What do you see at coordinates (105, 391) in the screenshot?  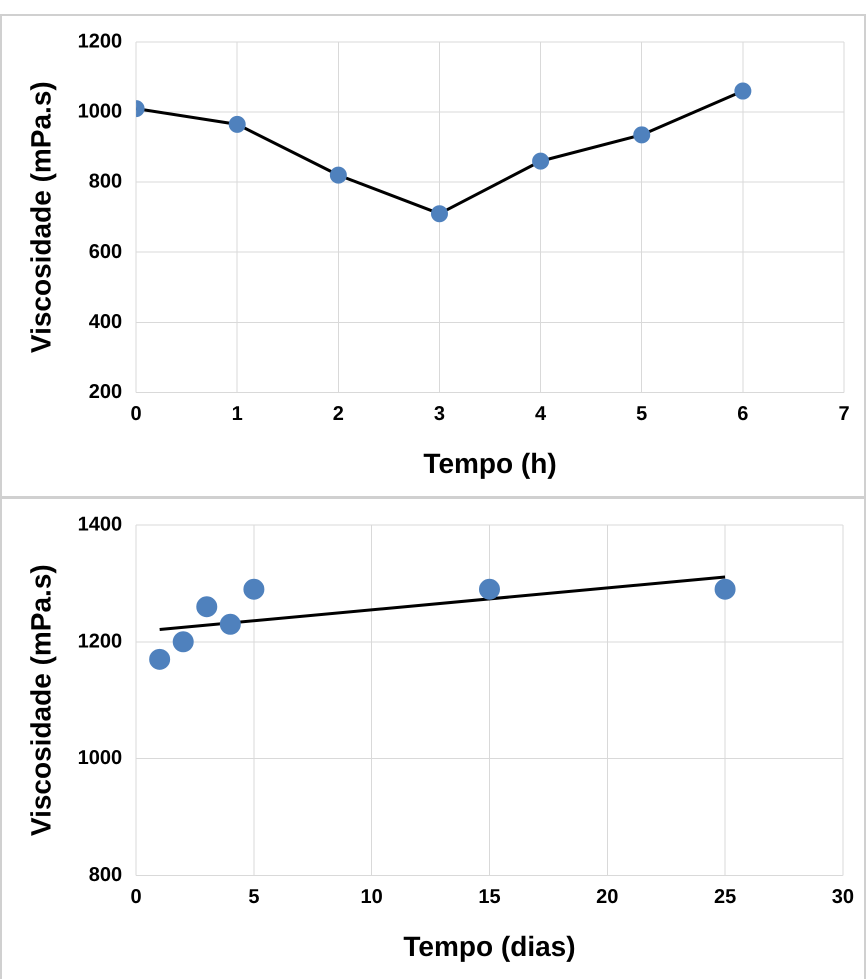 I see `y-tick-label: 200` at bounding box center [105, 391].